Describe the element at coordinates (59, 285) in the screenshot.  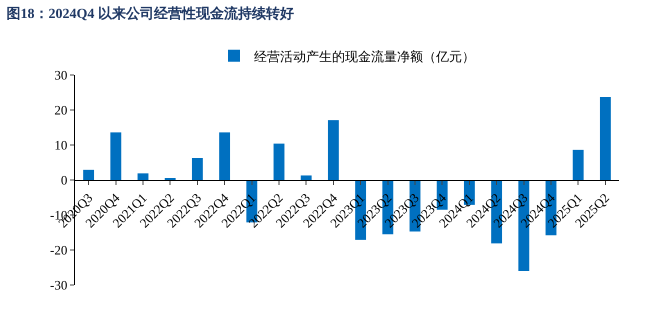
I see `y-tick-label: -30` at that location.